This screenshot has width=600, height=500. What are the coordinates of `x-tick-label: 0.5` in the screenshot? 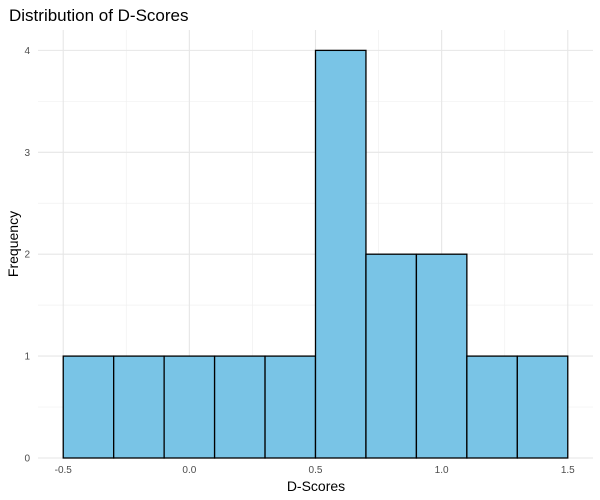 It's located at (316, 470).